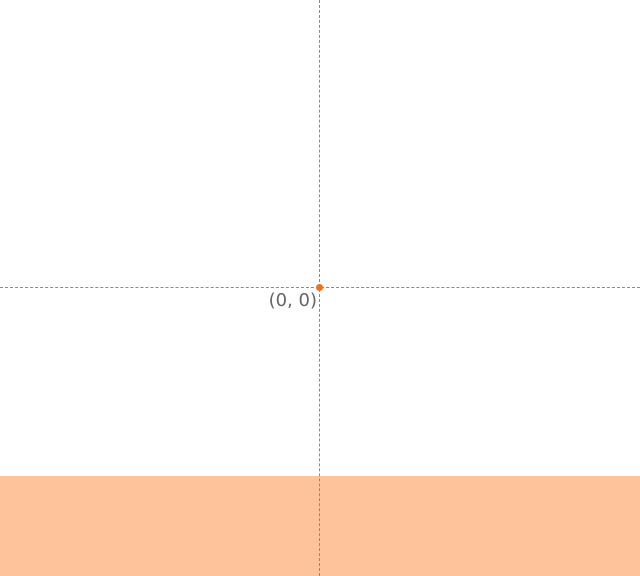  What do you see at coordinates (319, 287) in the screenshot?
I see `origin-dot-icon` at bounding box center [319, 287].